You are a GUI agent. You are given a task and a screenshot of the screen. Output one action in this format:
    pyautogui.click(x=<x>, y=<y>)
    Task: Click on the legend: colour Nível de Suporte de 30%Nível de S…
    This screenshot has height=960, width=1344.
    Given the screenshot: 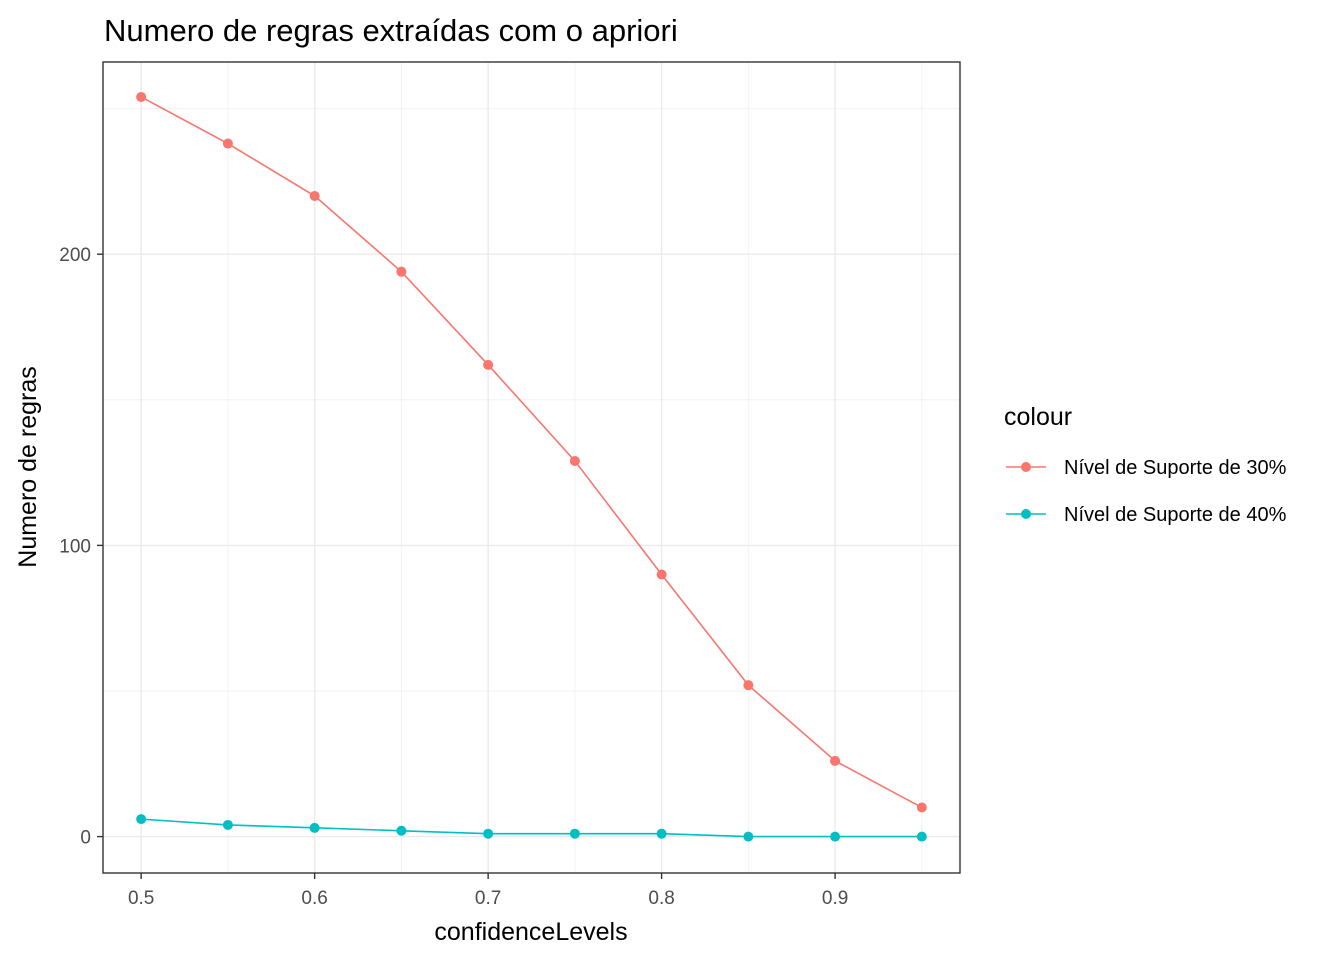 What is the action you would take?
    pyautogui.click(x=1145, y=464)
    